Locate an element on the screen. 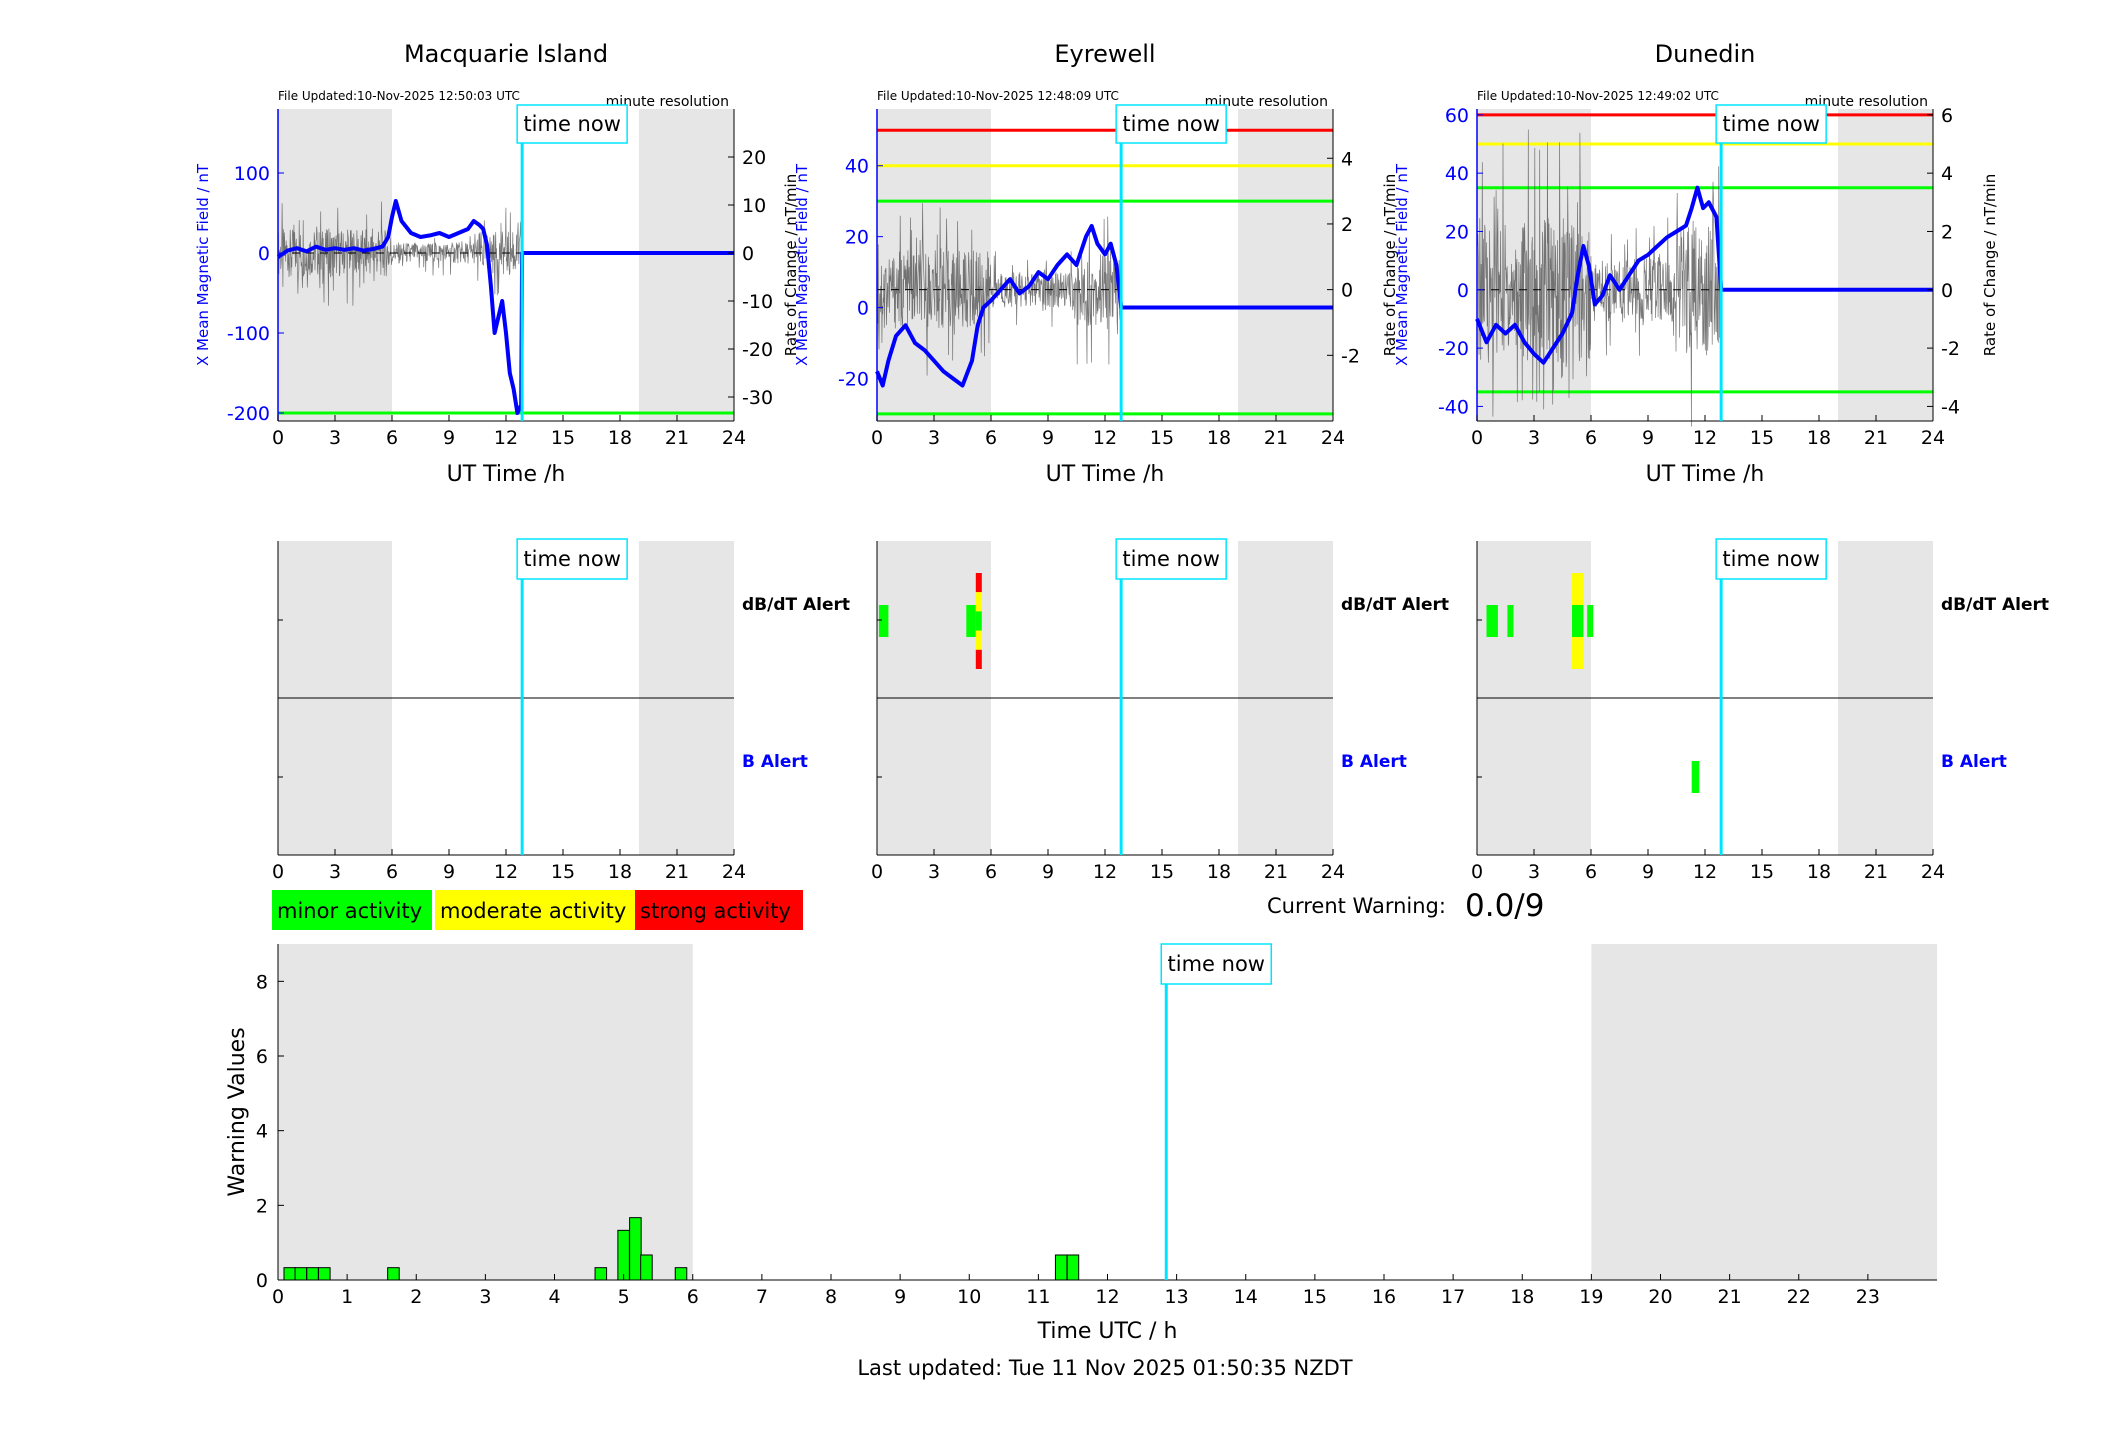 This screenshot has height=1437, width=2117. x-tick-label: 13 is located at coordinates (1177, 1297).